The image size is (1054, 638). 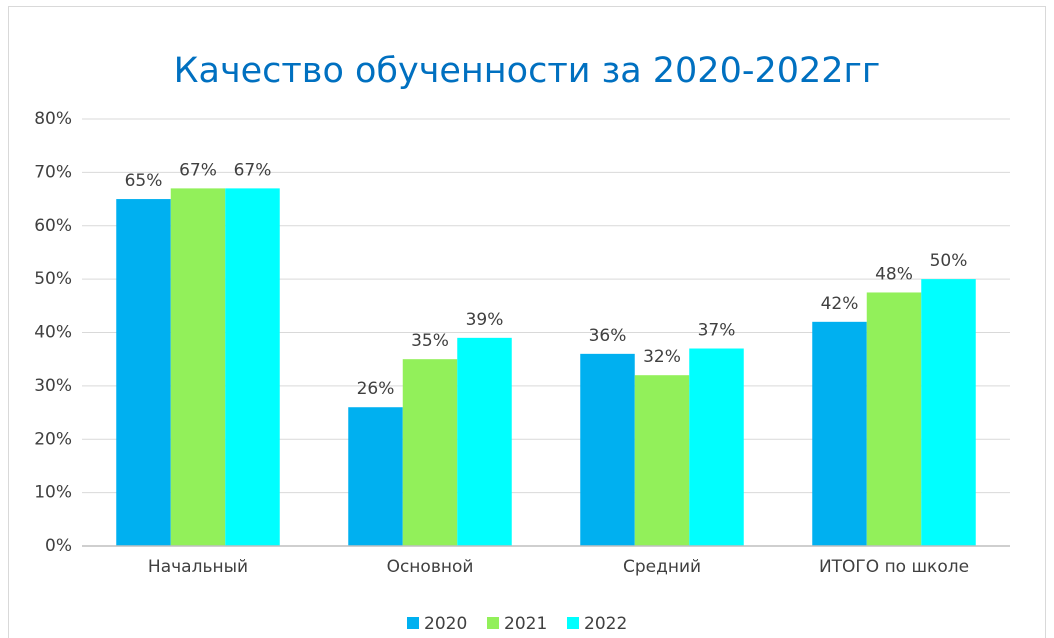 I want to click on data-label: 50%, so click(x=949, y=261).